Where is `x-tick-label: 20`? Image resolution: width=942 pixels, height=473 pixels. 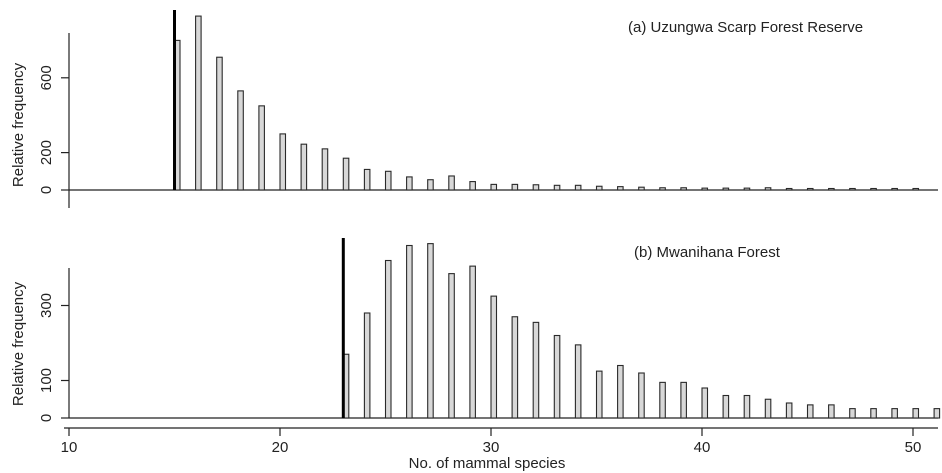
x-tick-label: 20 is located at coordinates (280, 447).